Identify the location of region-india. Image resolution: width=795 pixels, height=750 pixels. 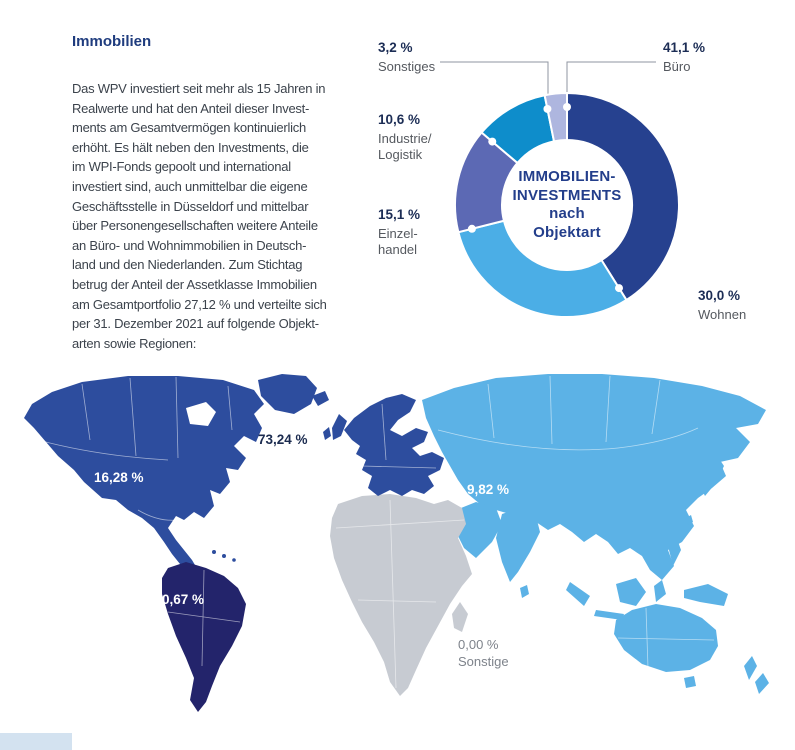
(518, 545).